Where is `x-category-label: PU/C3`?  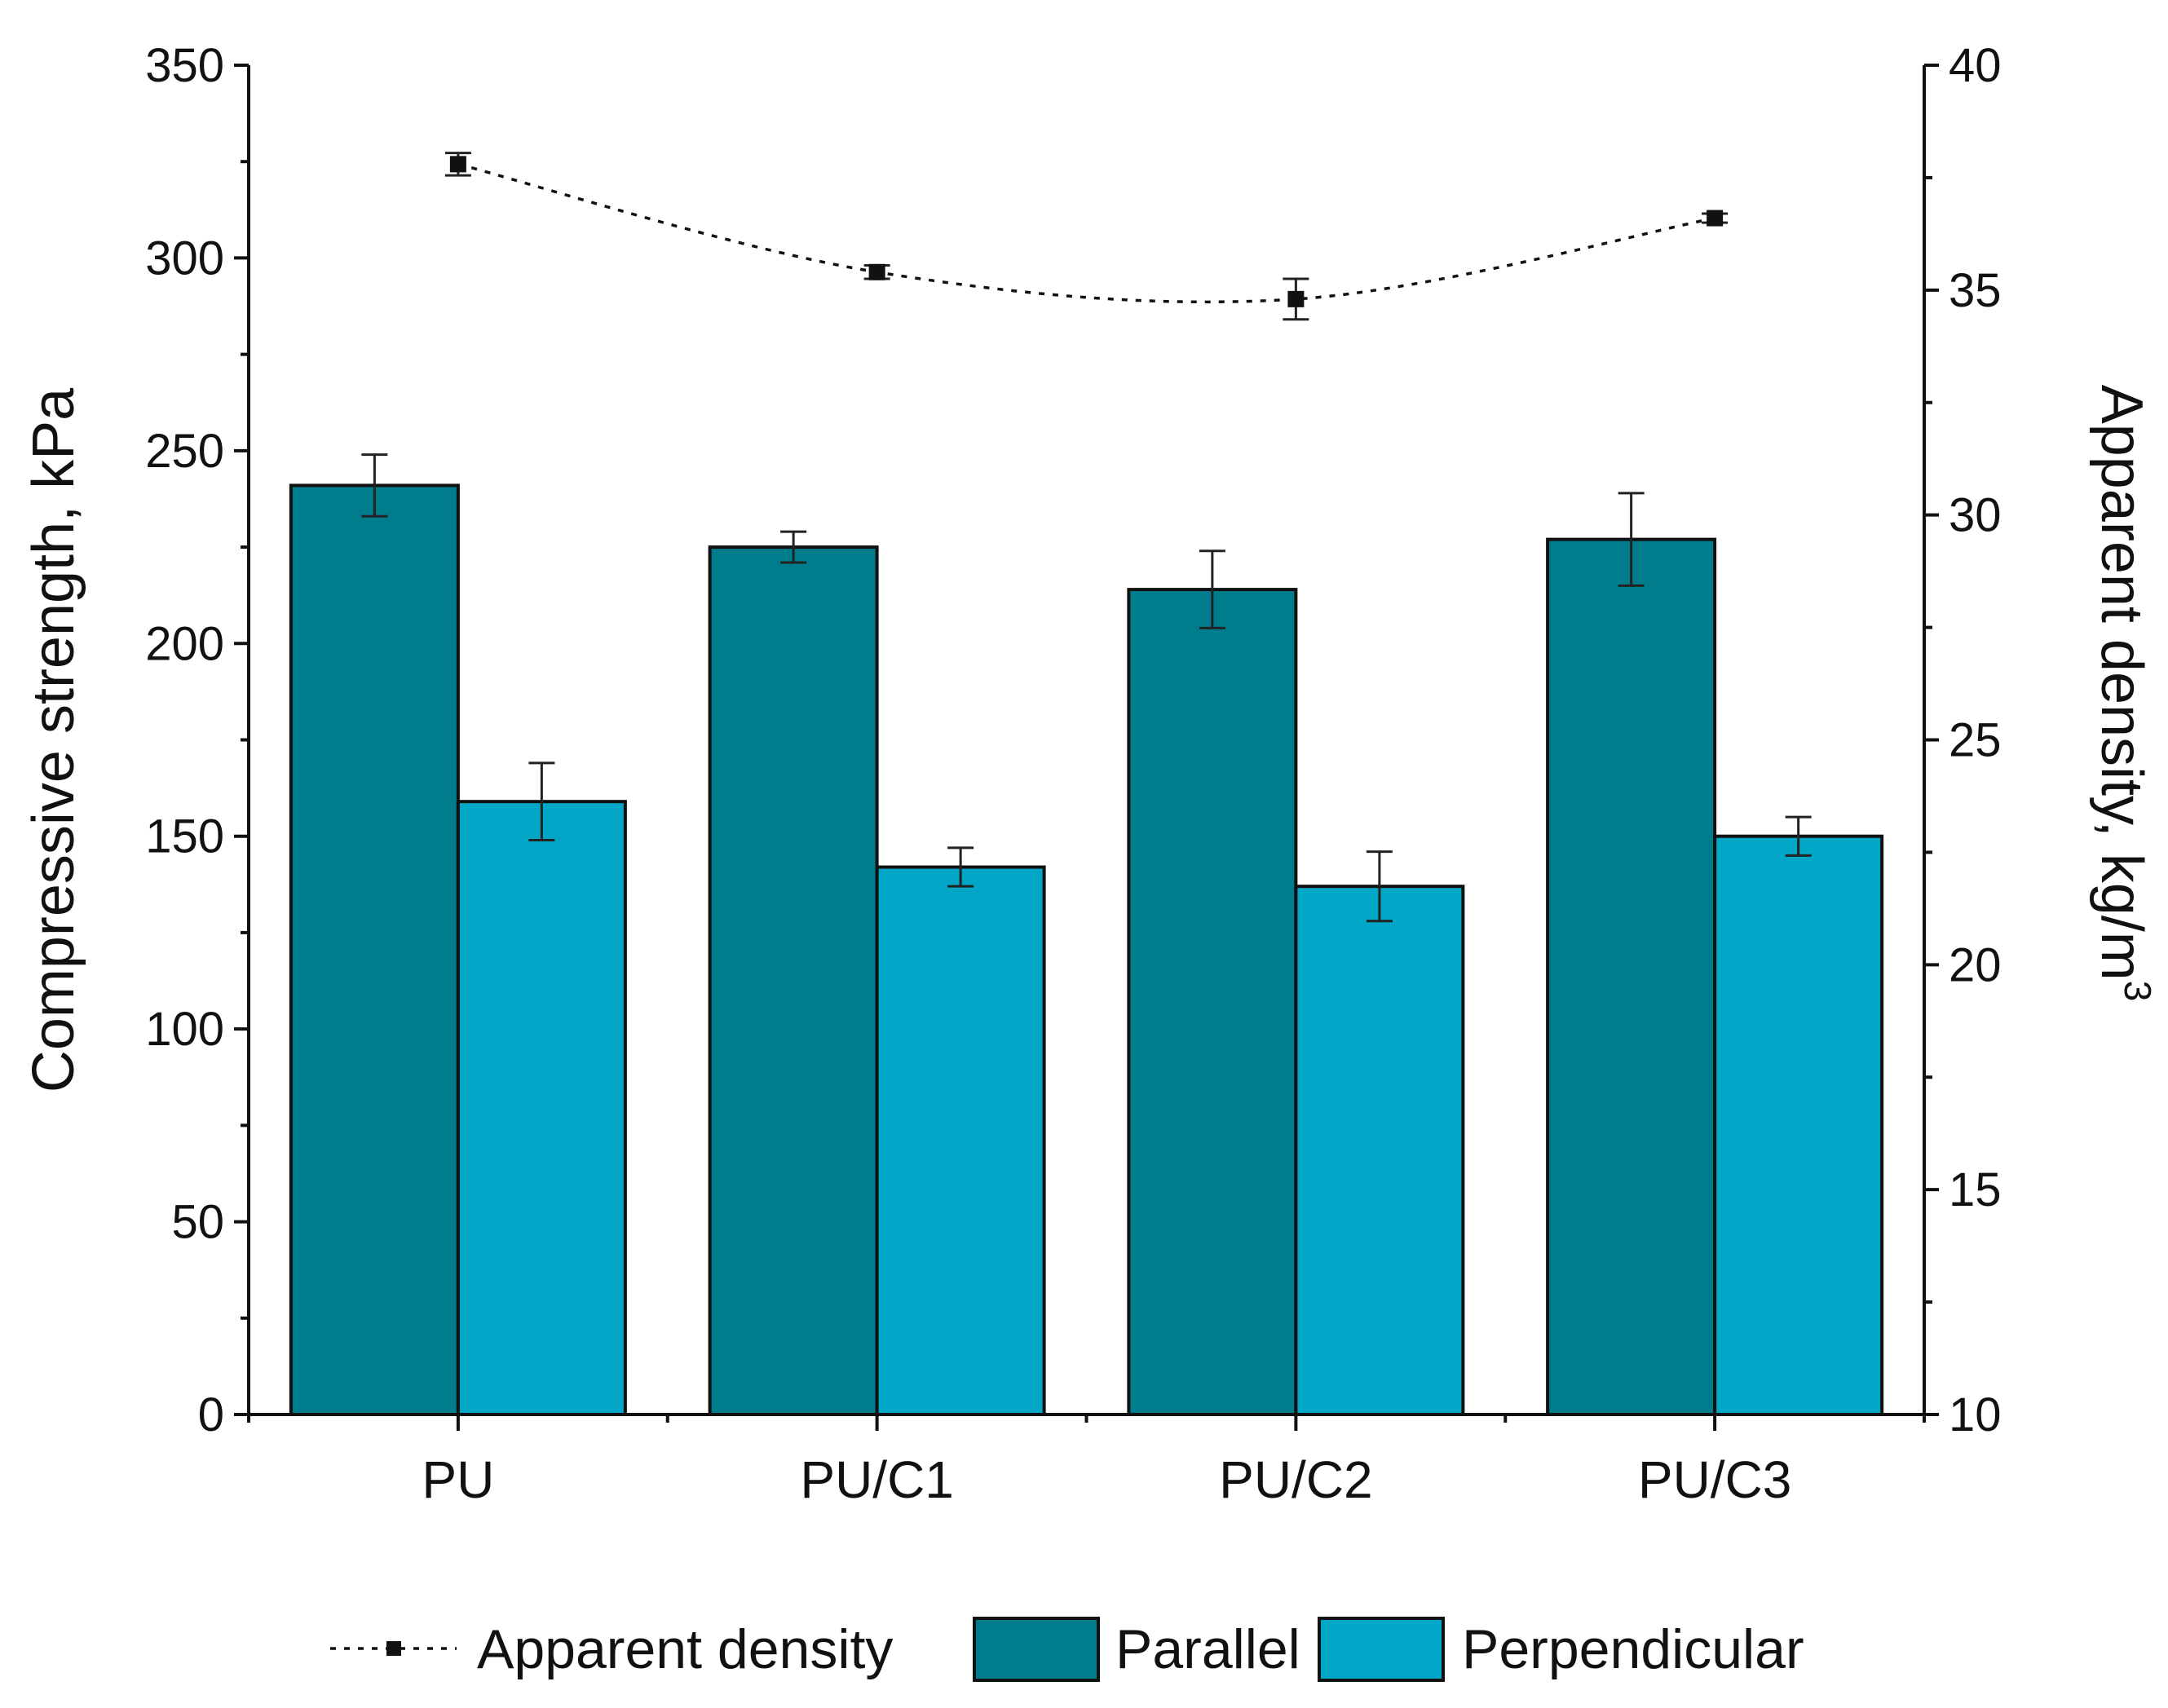 x-category-label: PU/C3 is located at coordinates (1715, 1479).